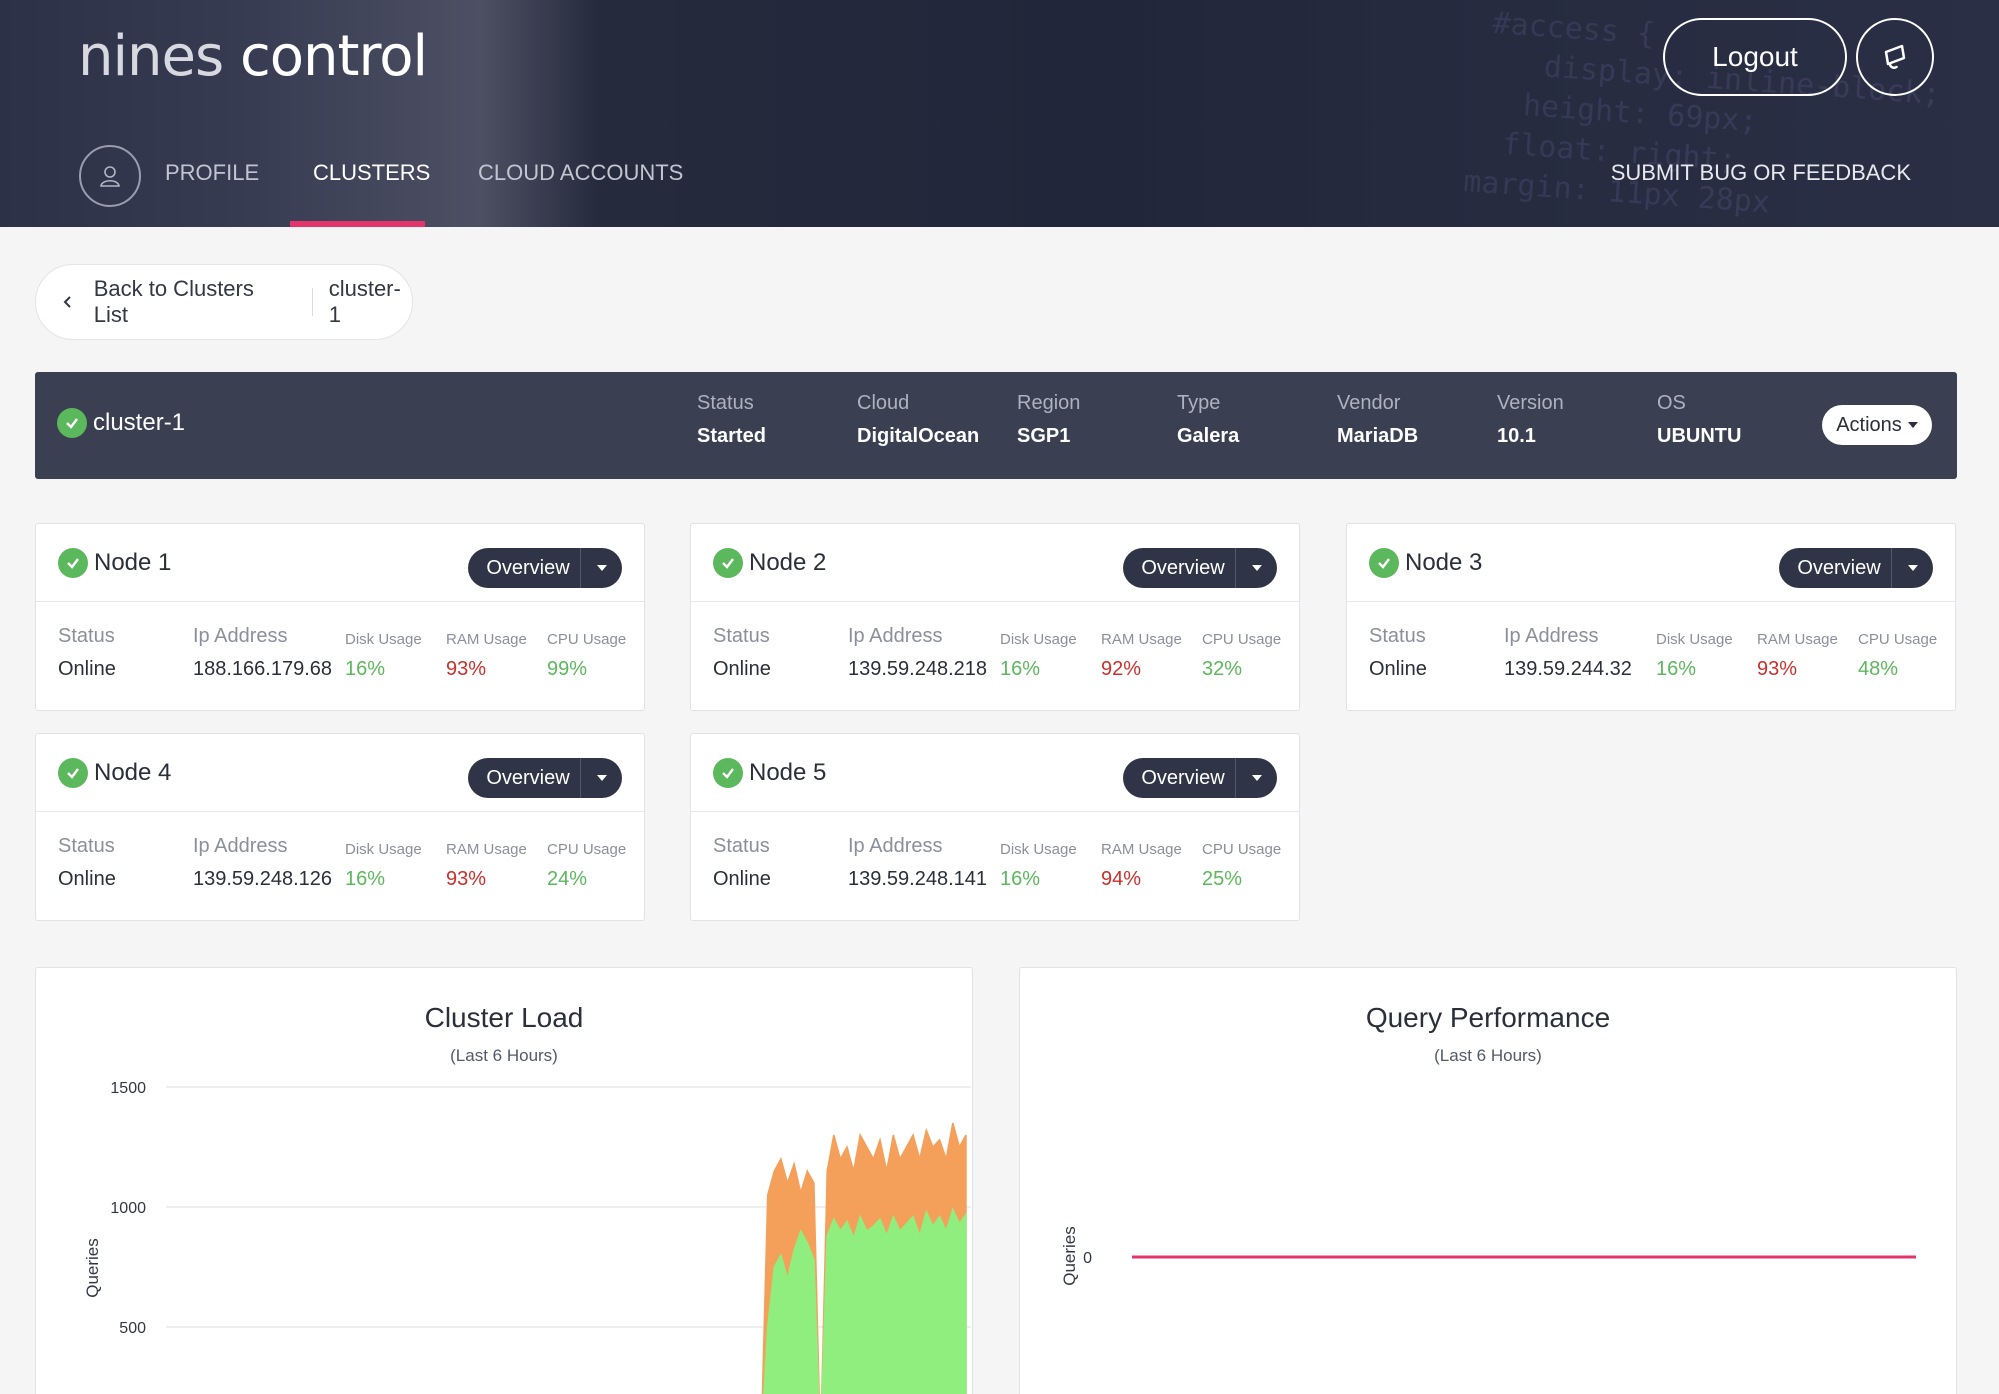 The height and width of the screenshot is (1394, 1999). Describe the element at coordinates (1878, 669) in the screenshot. I see `value: 48%` at that location.